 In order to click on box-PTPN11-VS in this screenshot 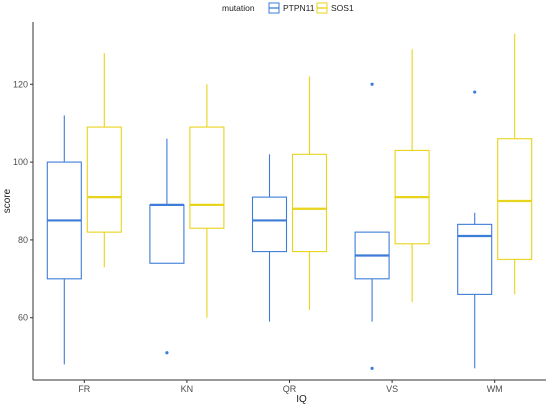, I will do `click(372, 226)`.